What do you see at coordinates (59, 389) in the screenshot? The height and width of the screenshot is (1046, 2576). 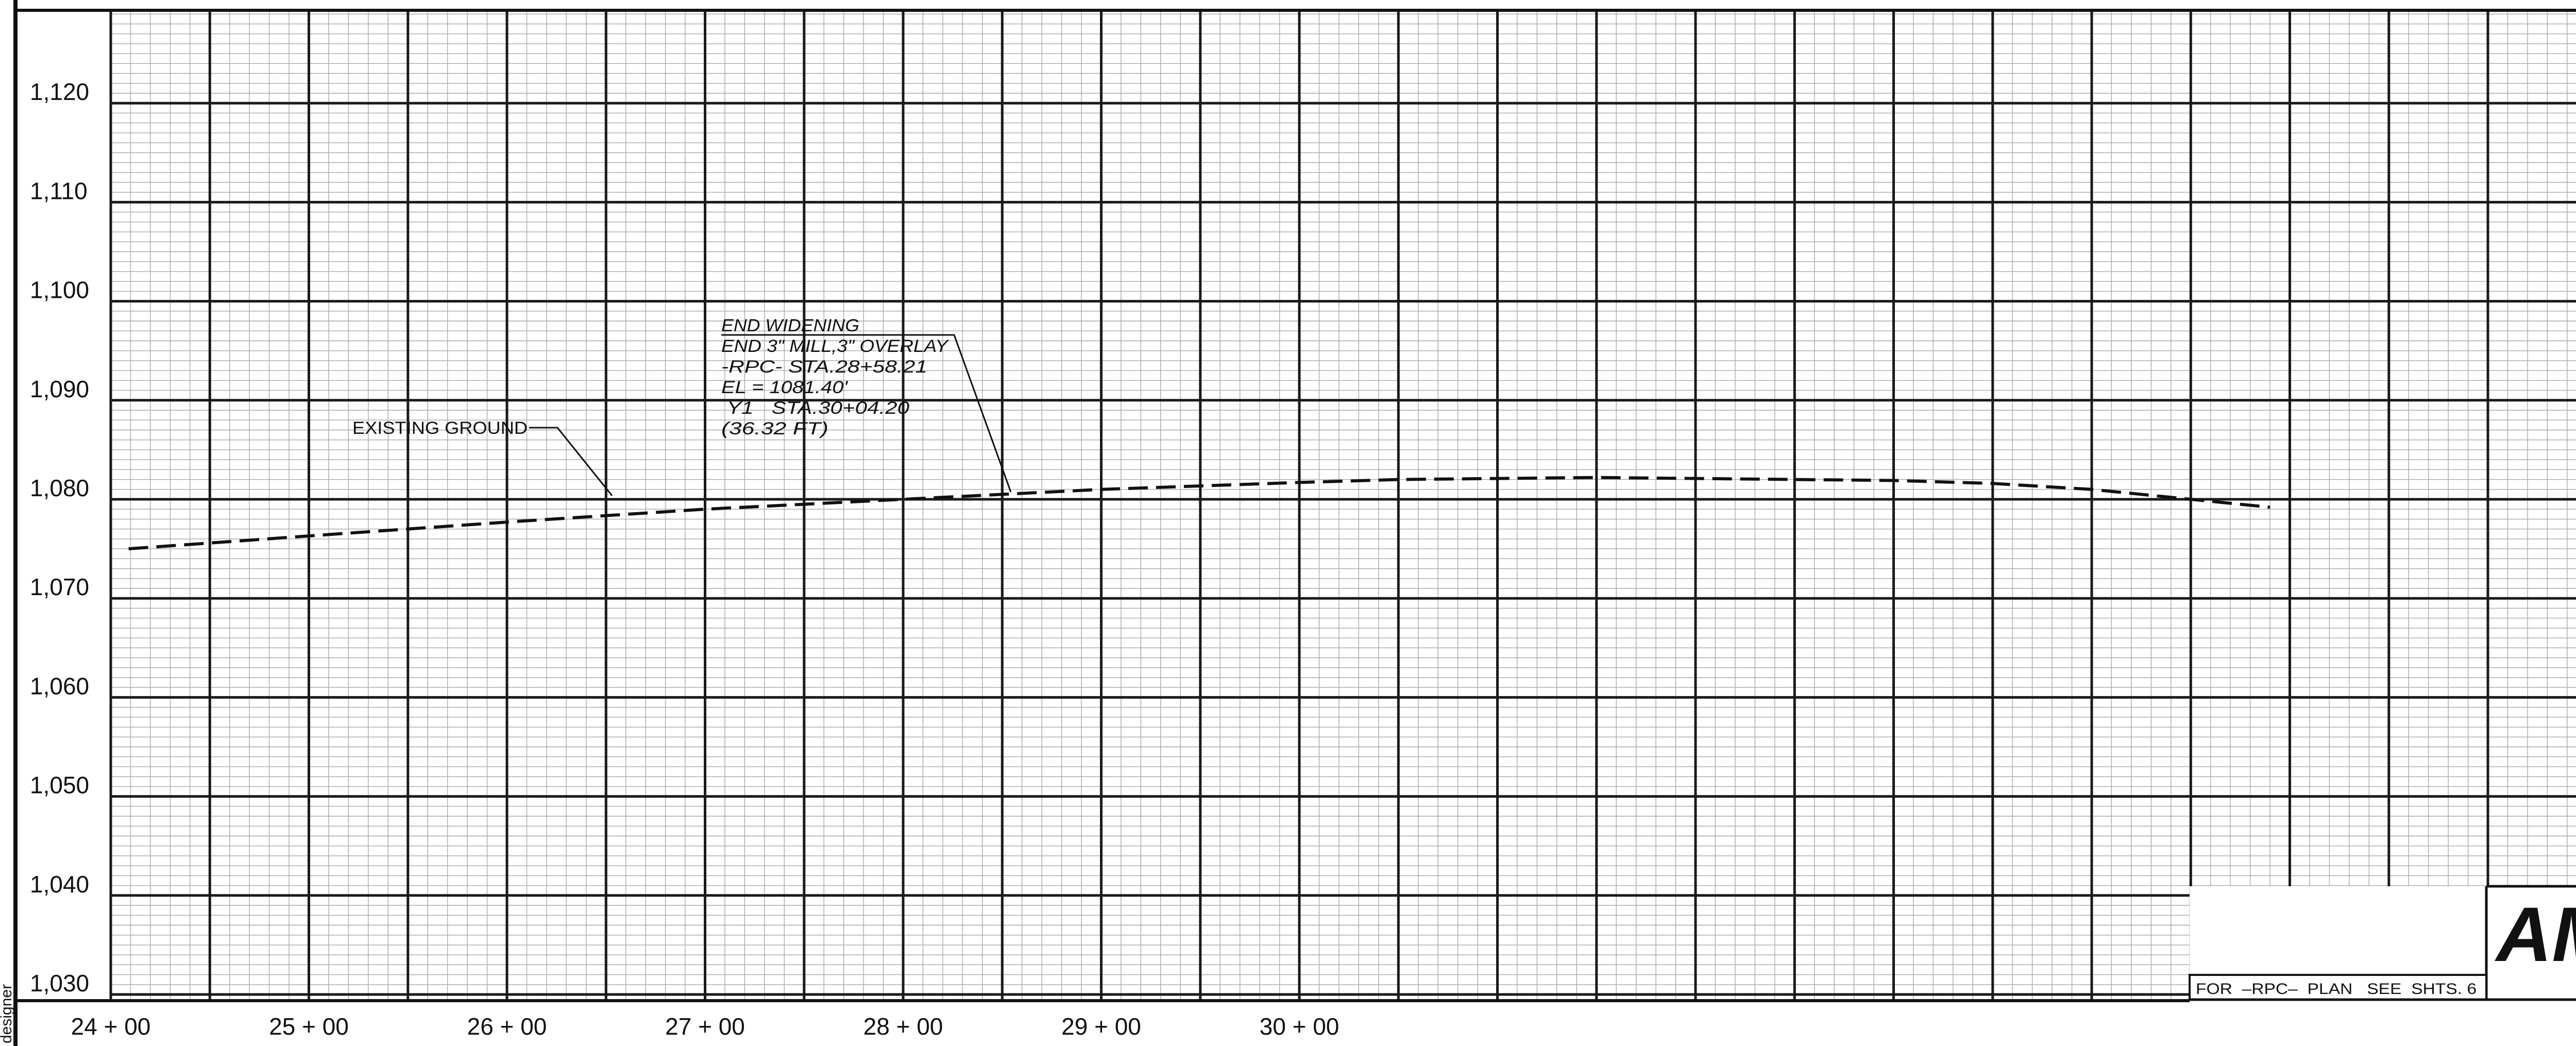 I see `elevation-label: 1,090` at bounding box center [59, 389].